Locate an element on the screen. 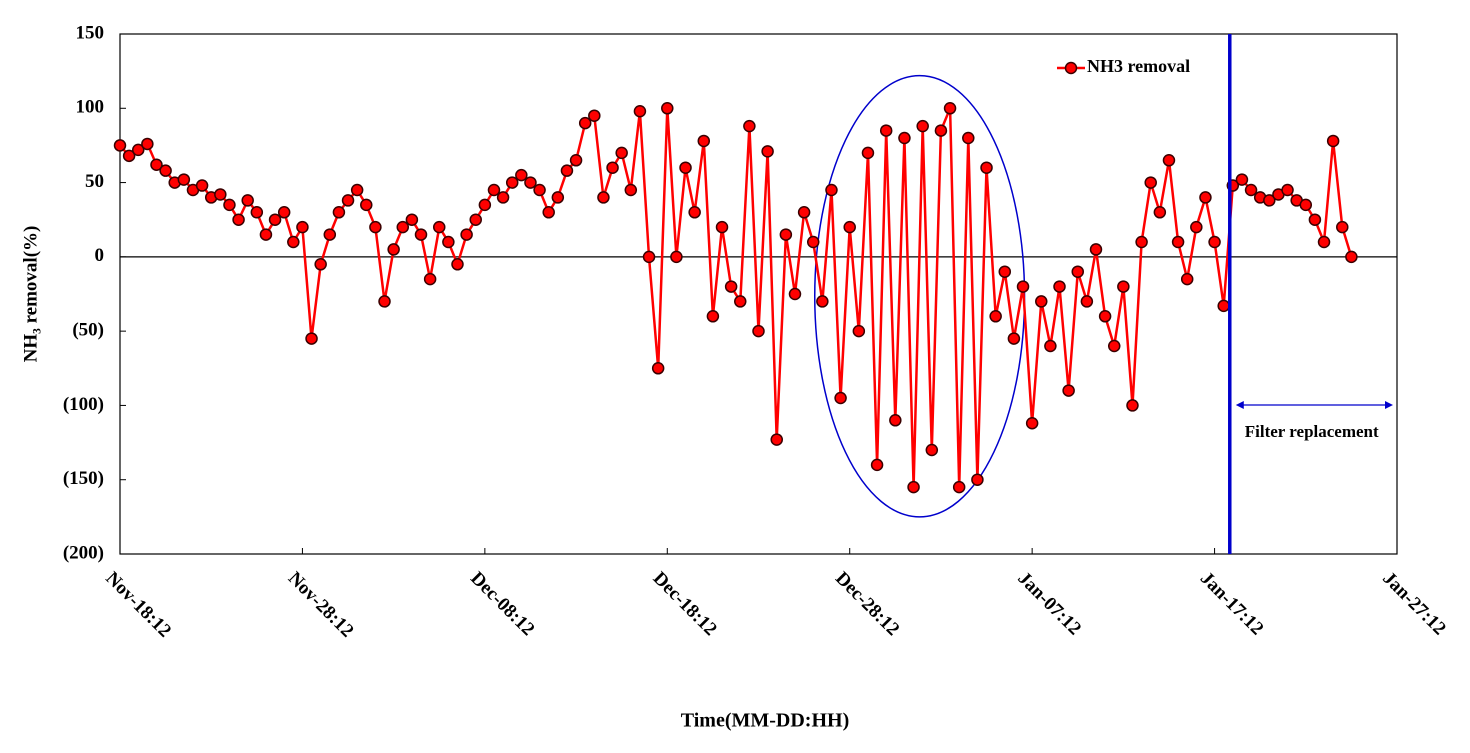  y-tick-label: (150) is located at coordinates (83, 478).